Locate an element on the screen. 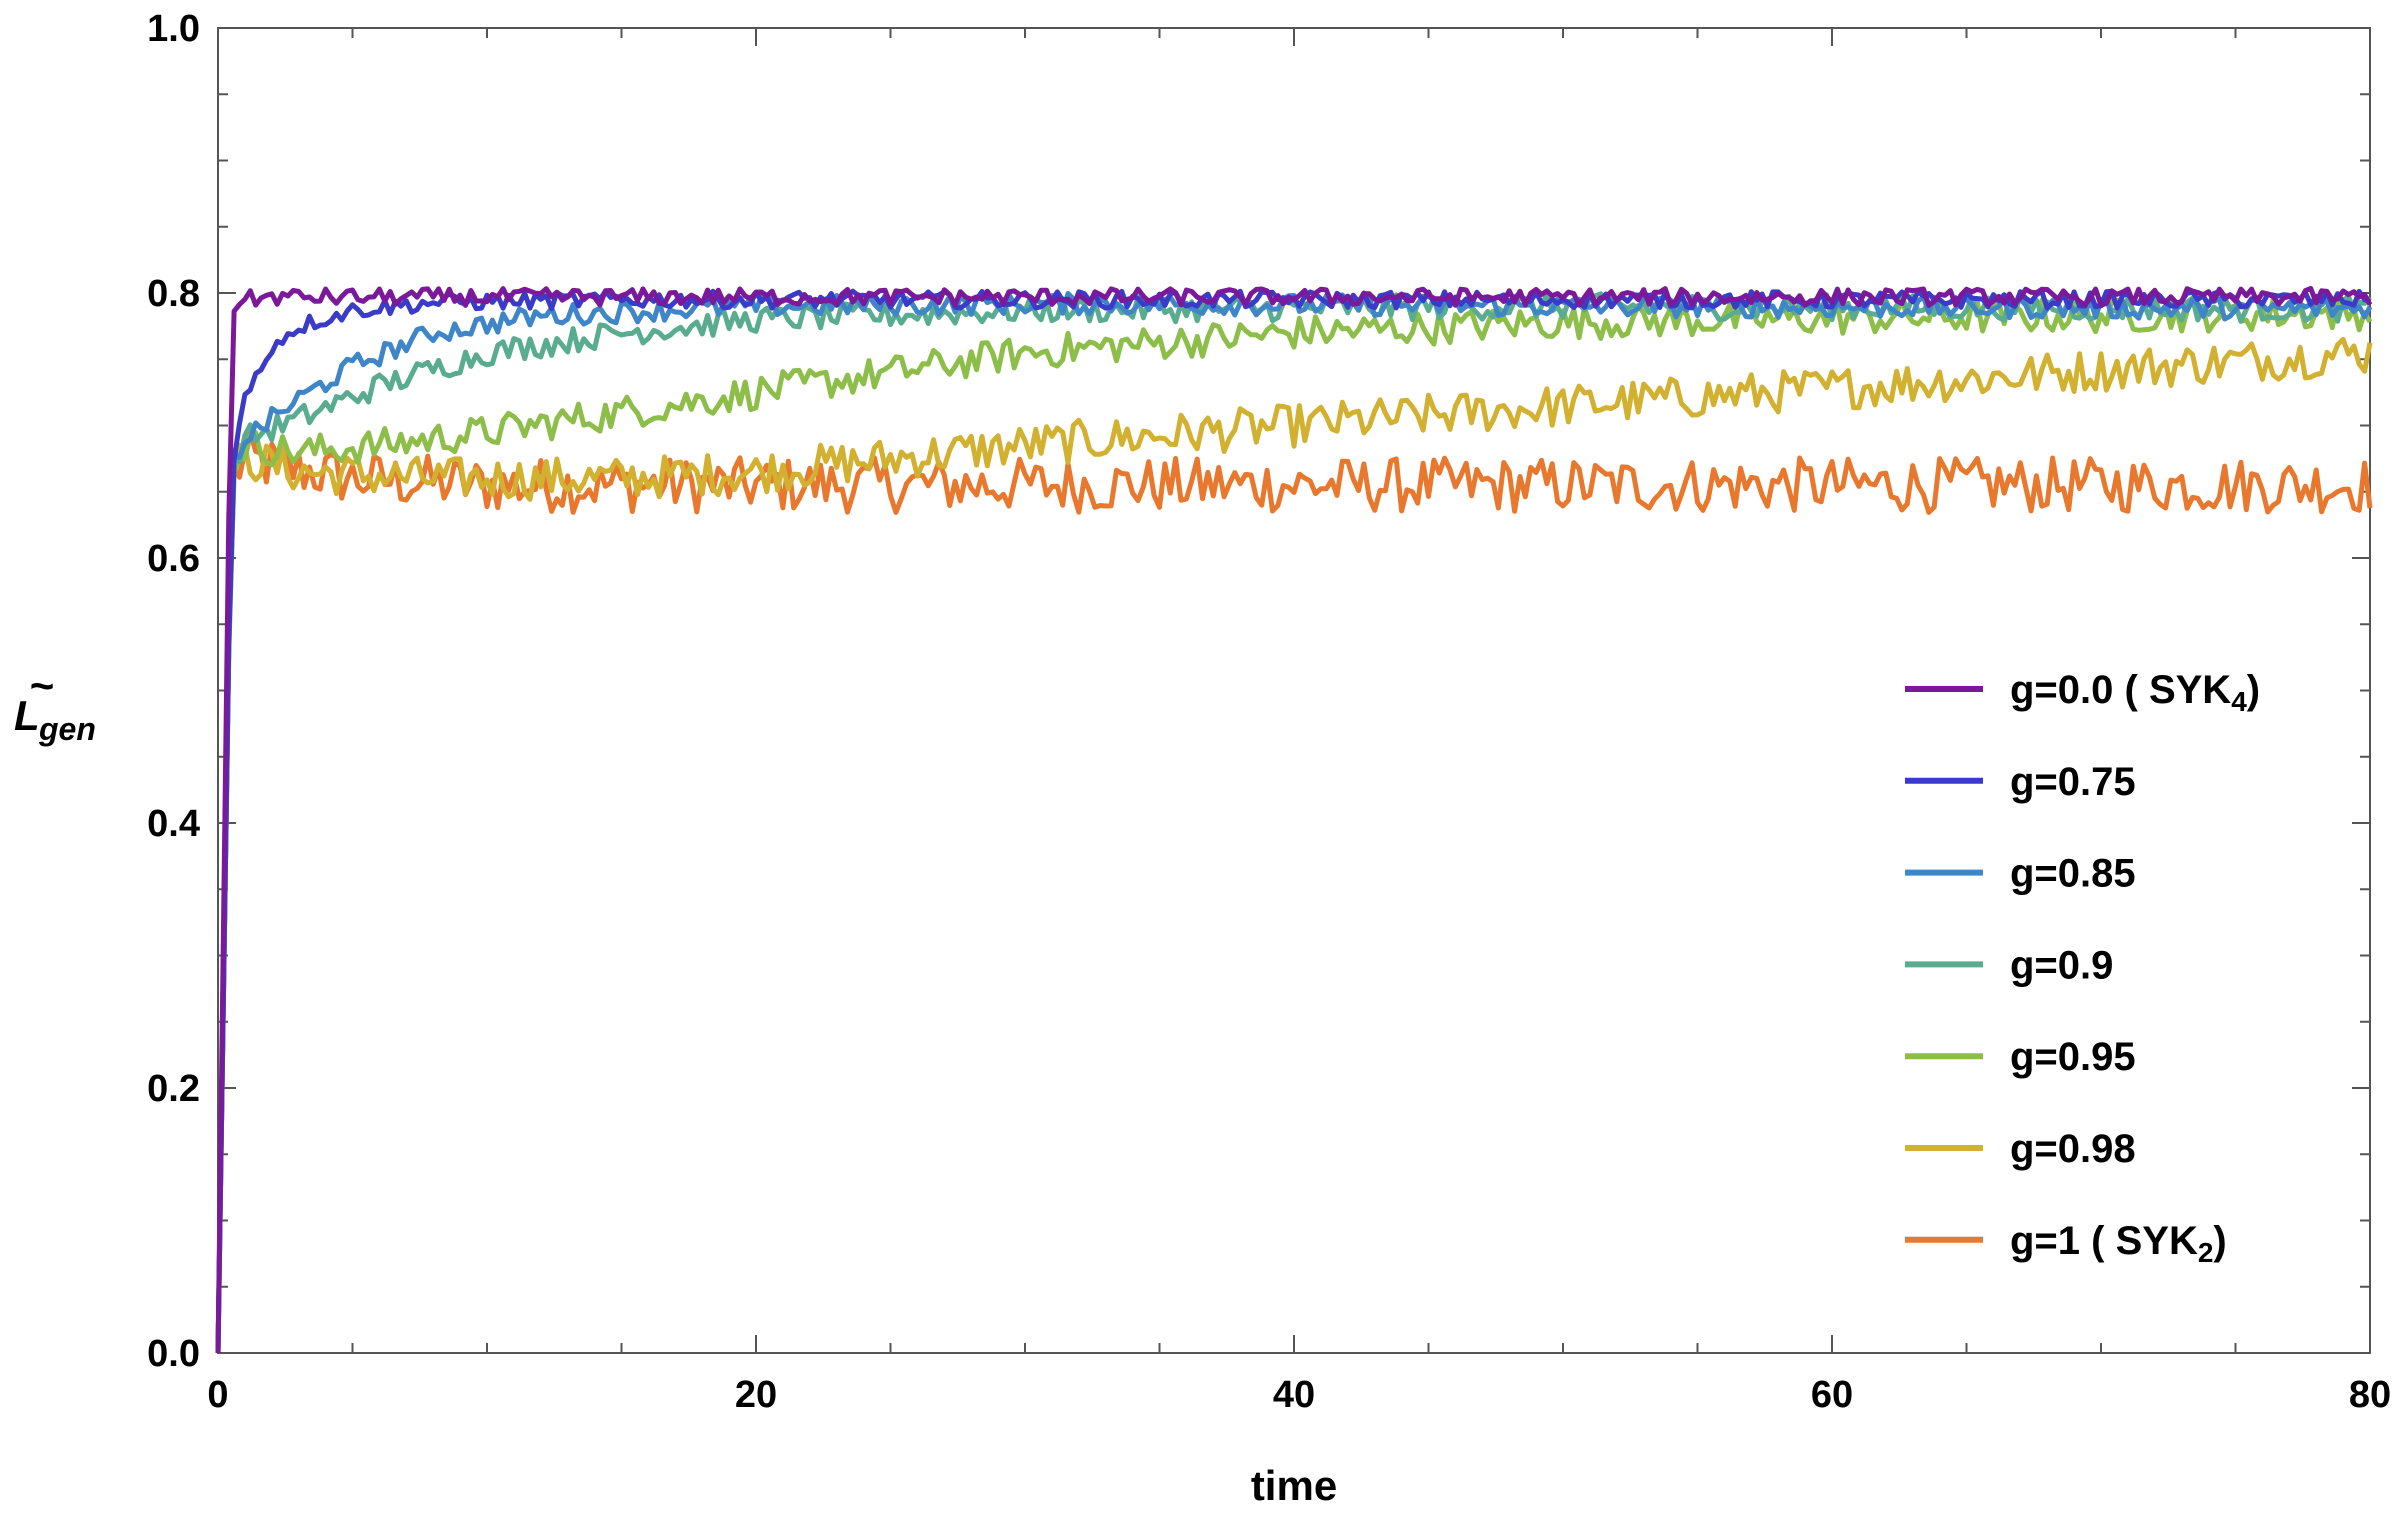 The image size is (2400, 1517). y-tick-label: 1.0 is located at coordinates (173, 29).